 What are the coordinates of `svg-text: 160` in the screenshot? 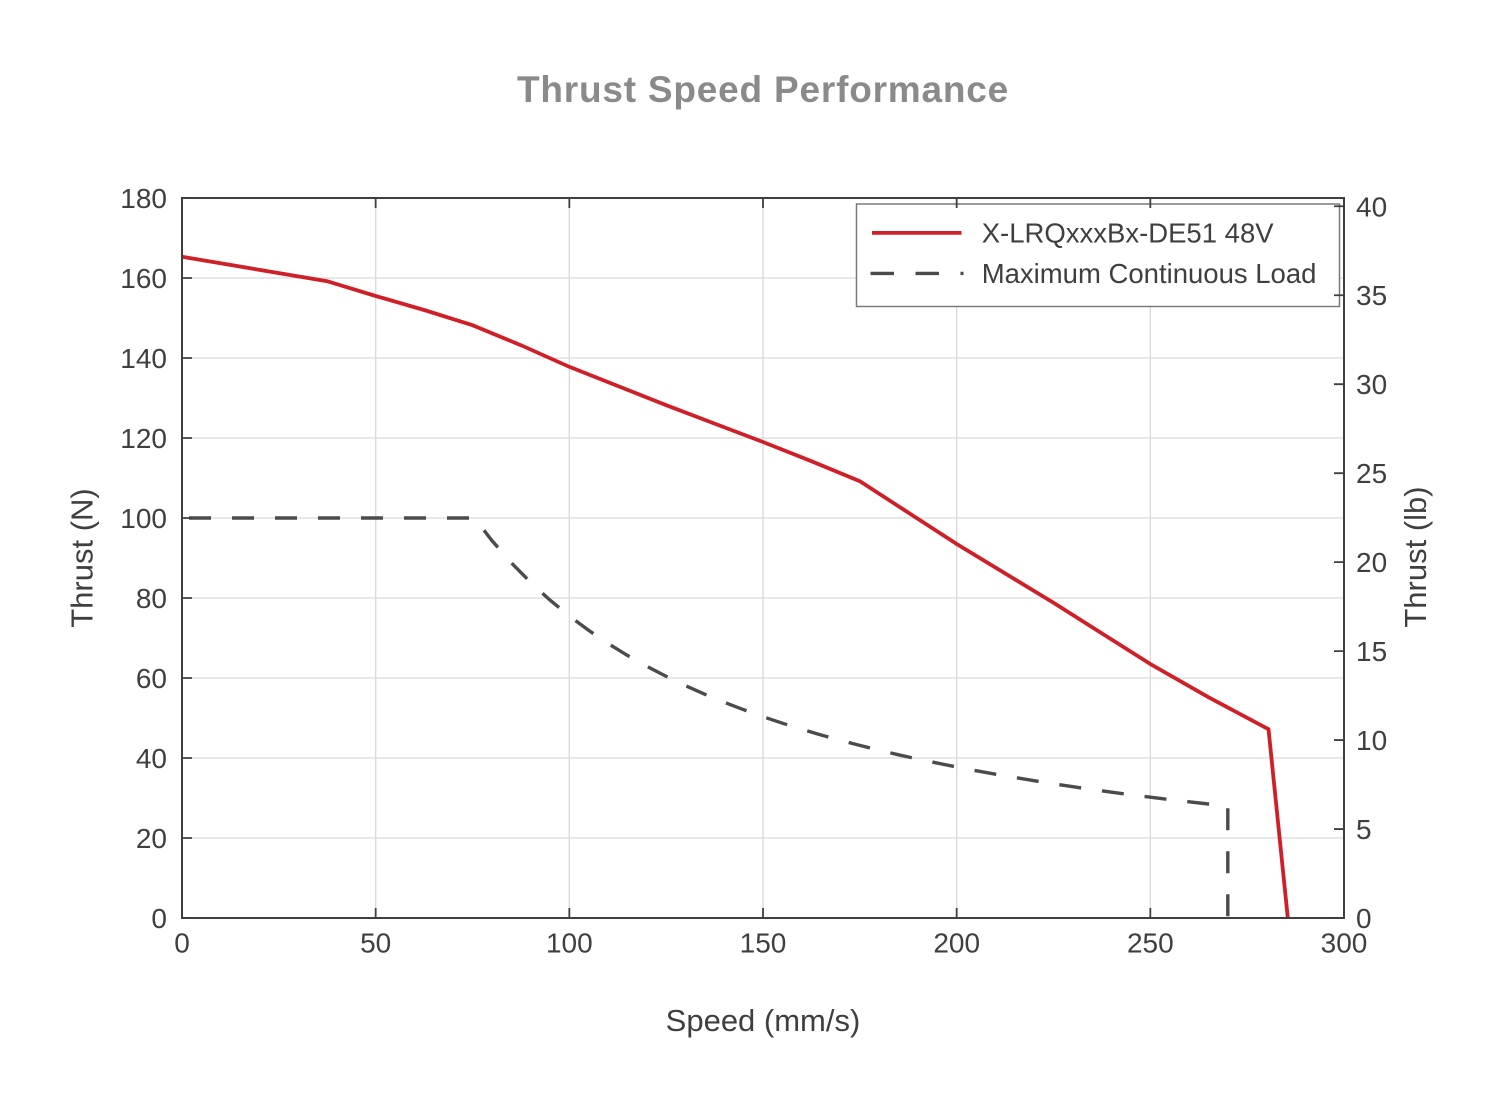 It's located at (143, 278).